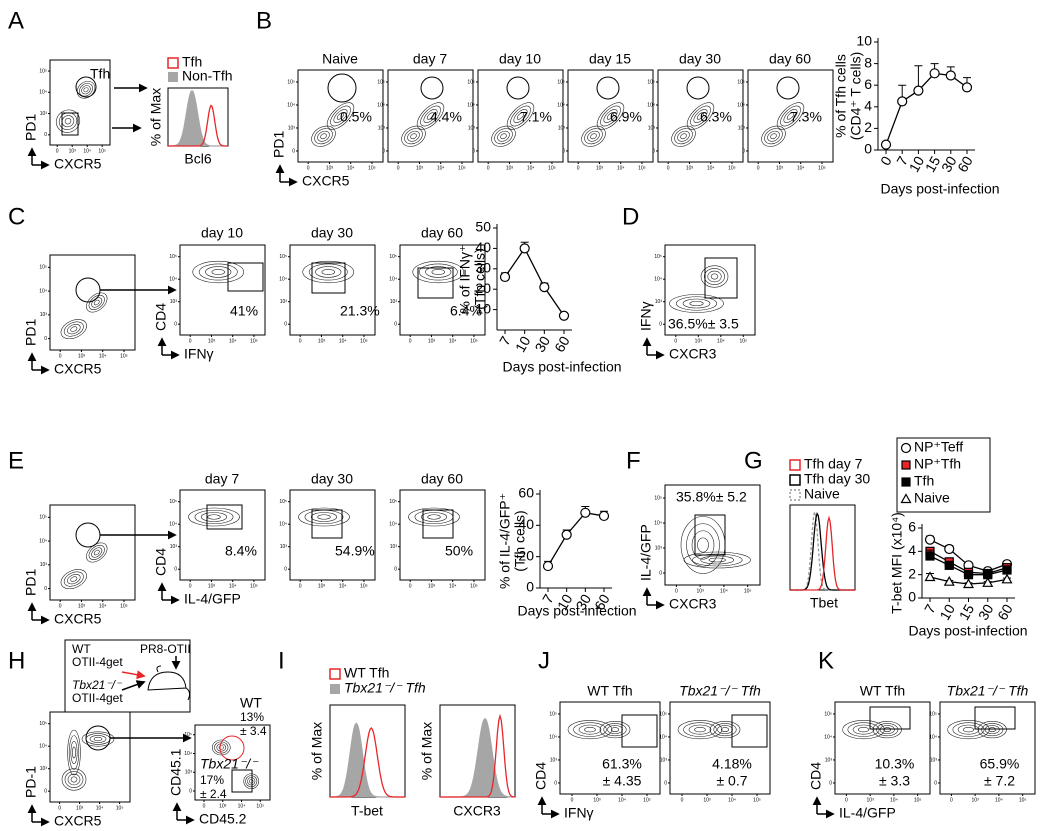 This screenshot has width=1050, height=831. I want to click on panel-letter: J, so click(544, 660).